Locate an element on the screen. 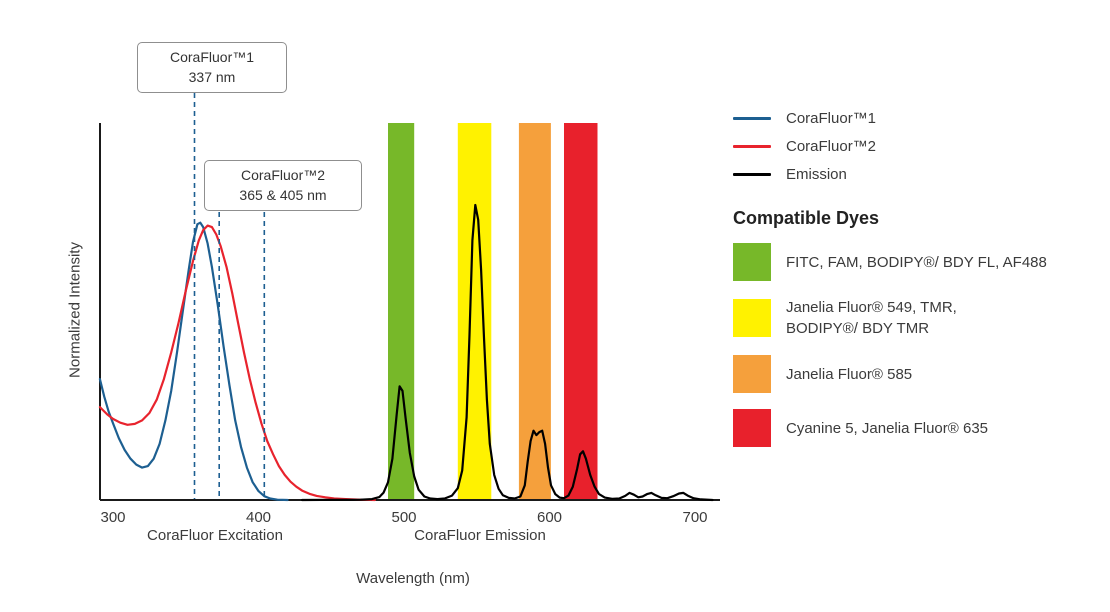  dye-item-orange: Janelia Fluor® 585 is located at coordinates (913, 374).